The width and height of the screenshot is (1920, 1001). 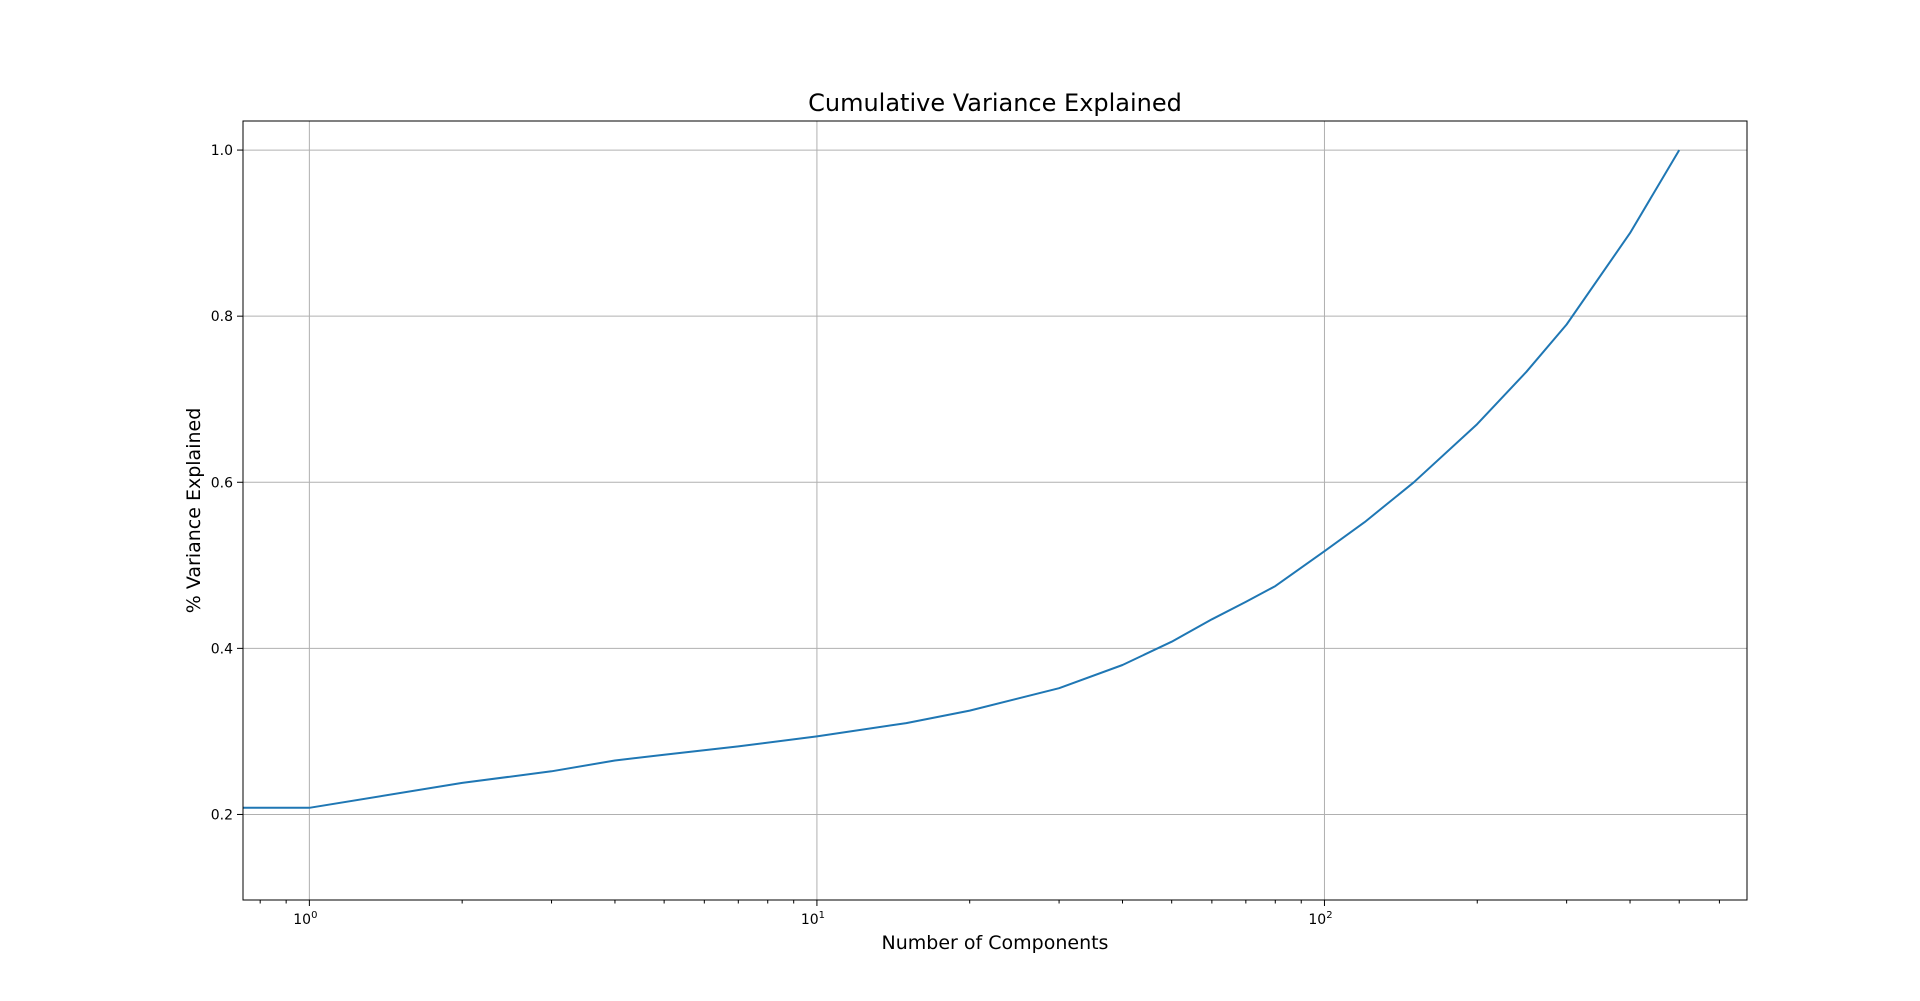 I want to click on x-tick-label: 10¹, so click(x=813, y=919).